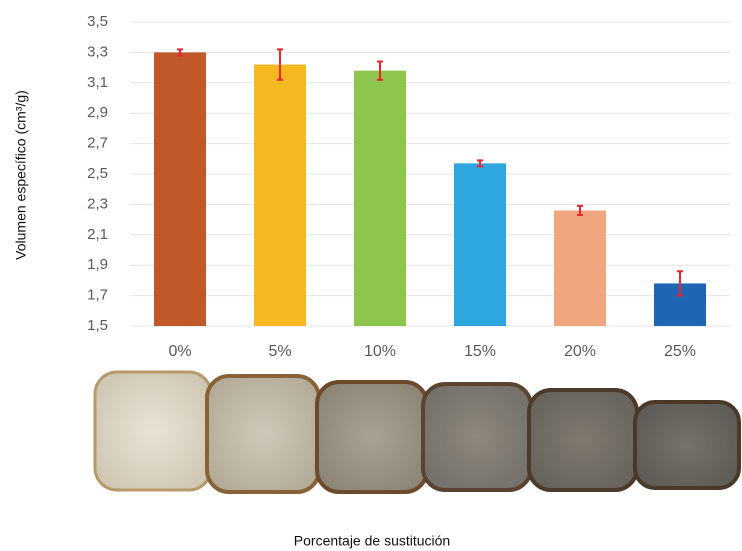  Describe the element at coordinates (680, 351) in the screenshot. I see `x-tick-label: 25%` at that location.